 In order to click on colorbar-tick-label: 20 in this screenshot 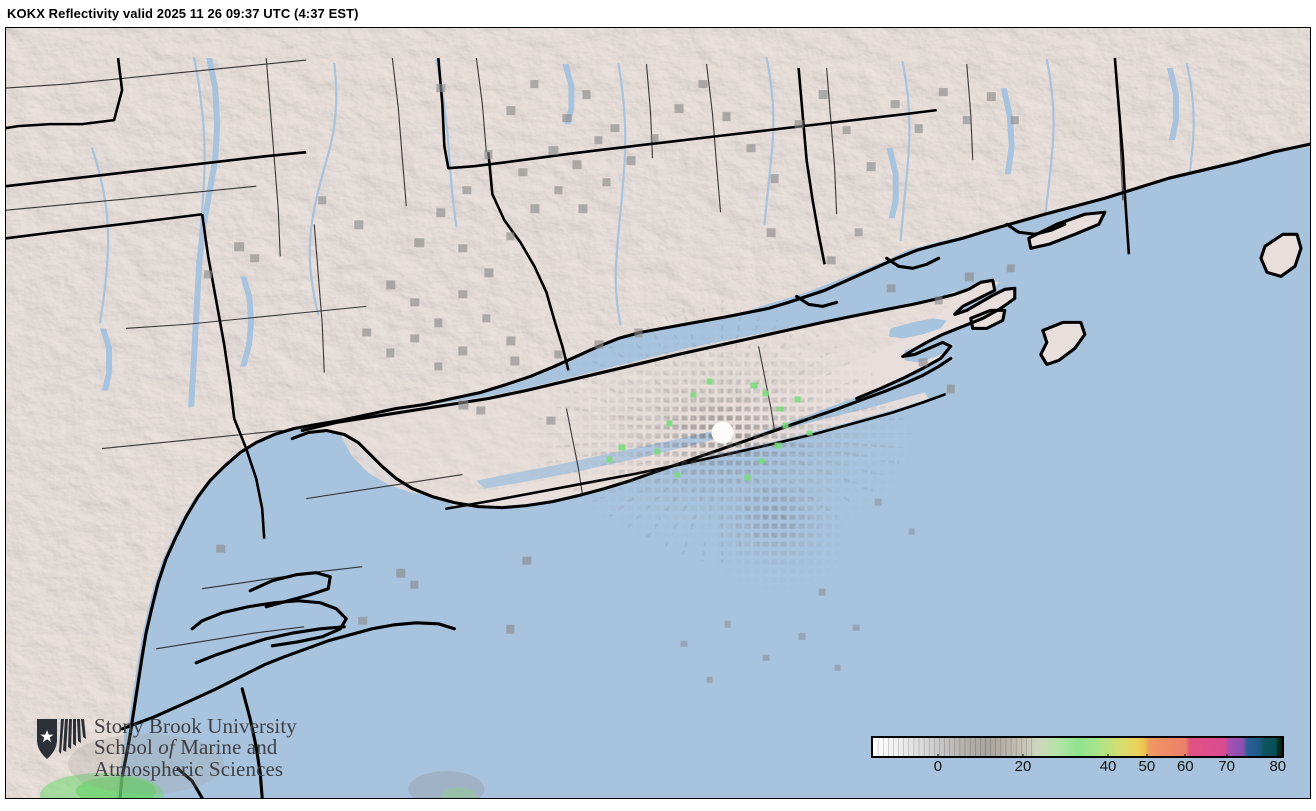, I will do `click(1023, 766)`.